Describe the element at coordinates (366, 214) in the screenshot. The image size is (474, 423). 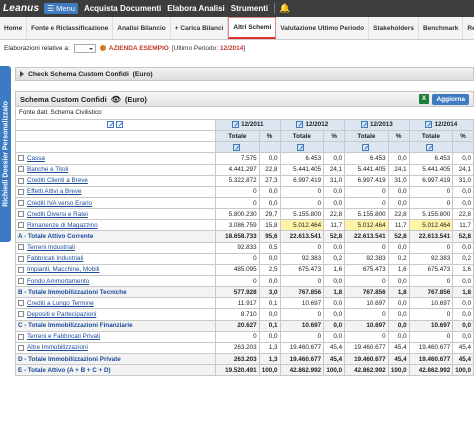
I see `value-cell: 5.155.800` at that location.